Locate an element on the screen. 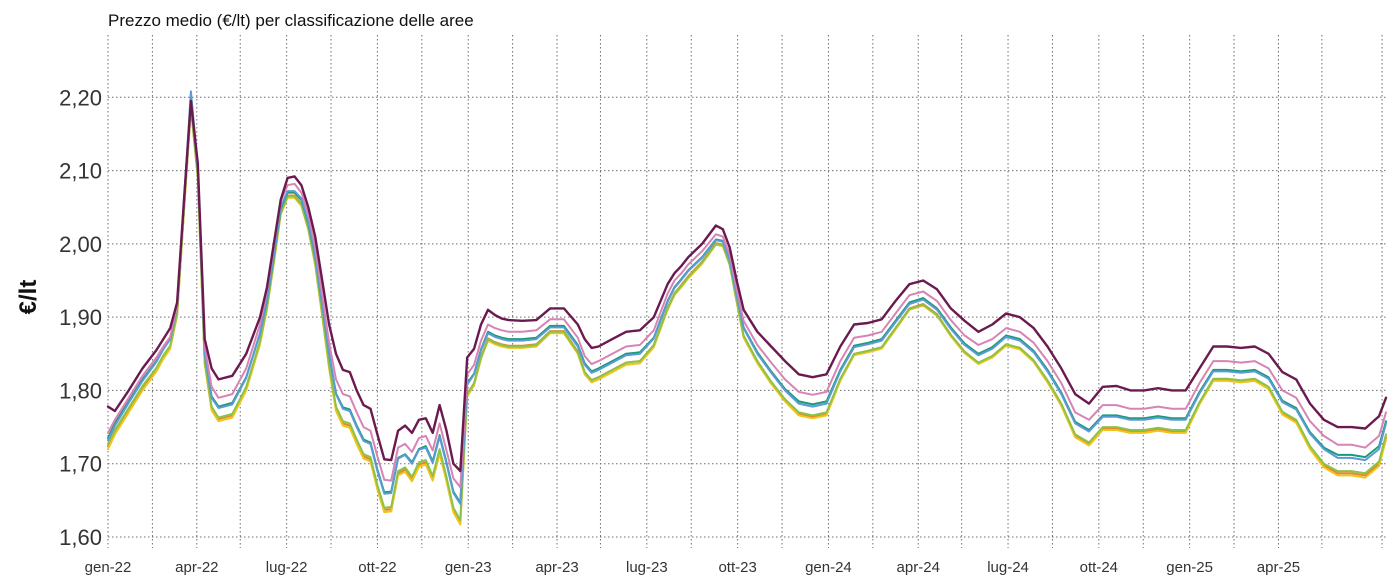 This screenshot has height=579, width=1393. y-tick-label: 1,70 is located at coordinates (80, 464).